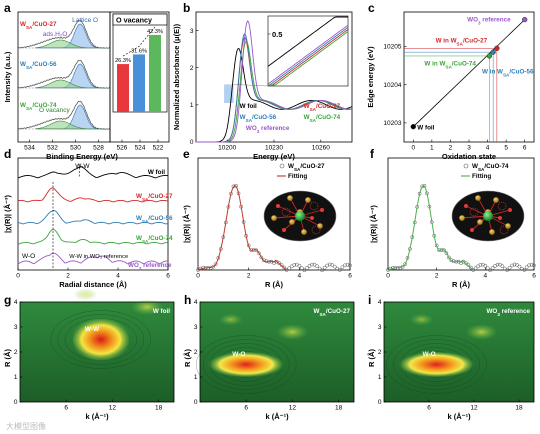 Image resolution: width=540 pixels, height=434 pixels. Describe the element at coordinates (93, 284) in the screenshot. I see `x-axis-label: Radial distance (Å)` at that location.